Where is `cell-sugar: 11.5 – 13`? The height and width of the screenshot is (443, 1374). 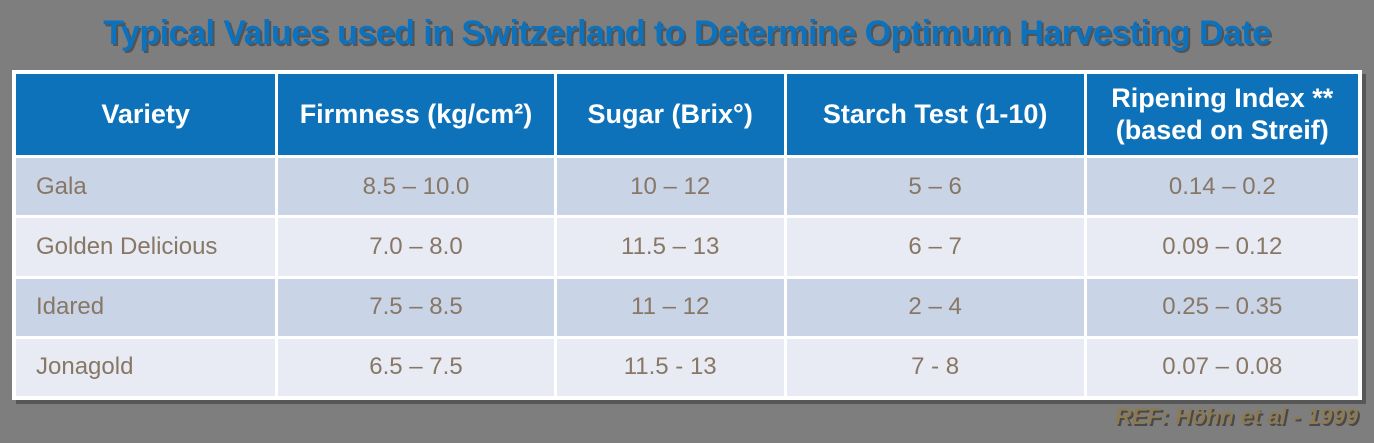
cell-sugar: 11.5 – 13 is located at coordinates (670, 247).